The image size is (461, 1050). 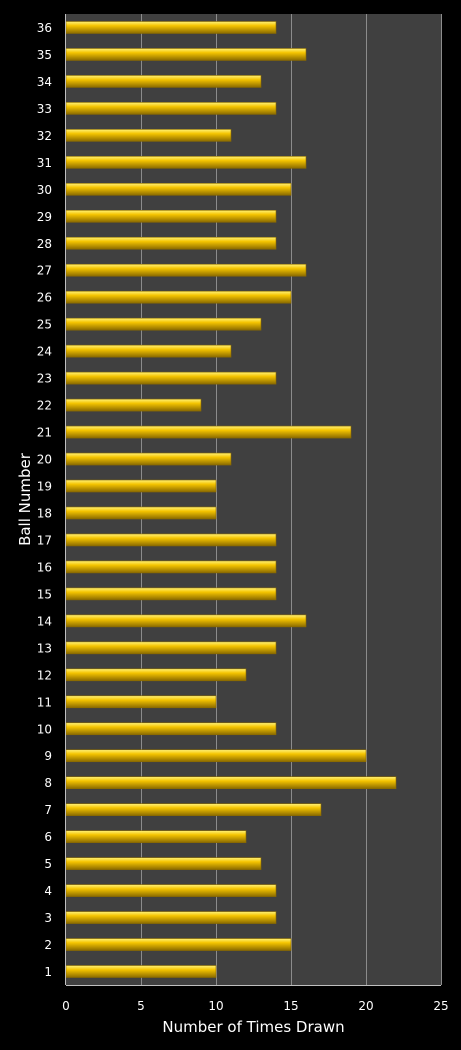 I want to click on x-tick-label: 25, so click(x=440, y=1006).